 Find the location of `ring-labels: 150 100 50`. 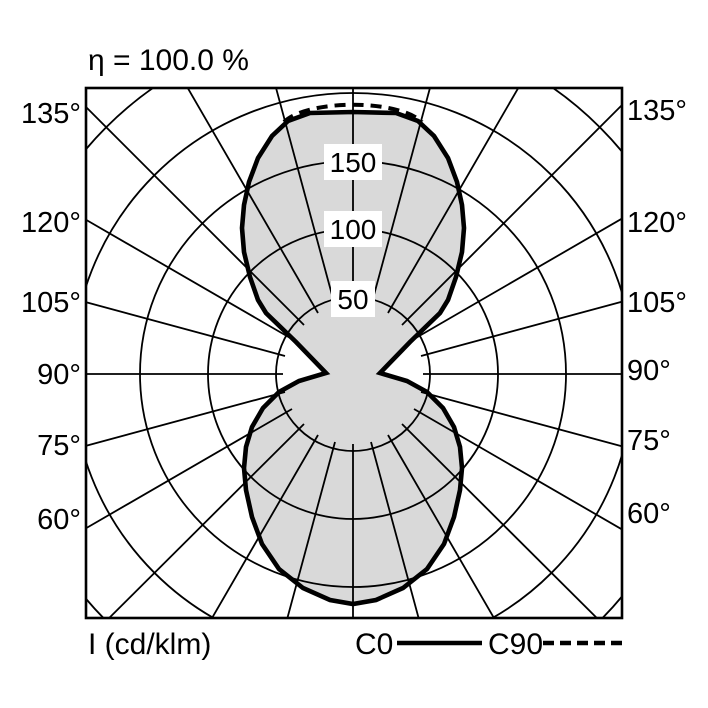

ring-labels: 150 100 50 is located at coordinates (353, 230).